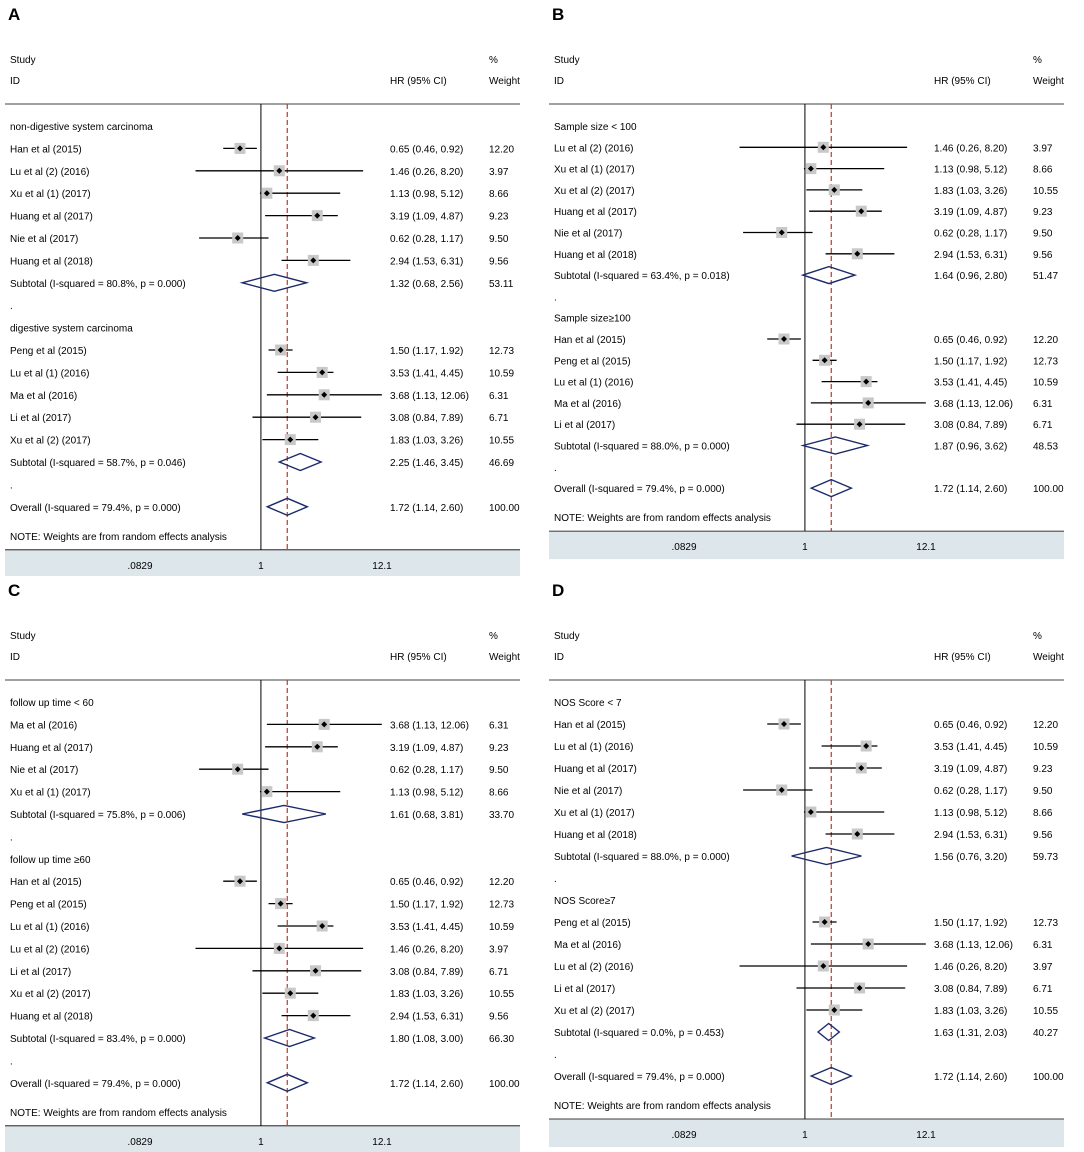 The height and width of the screenshot is (1152, 1084). What do you see at coordinates (501, 994) in the screenshot?
I see `study-weight: 10.55` at bounding box center [501, 994].